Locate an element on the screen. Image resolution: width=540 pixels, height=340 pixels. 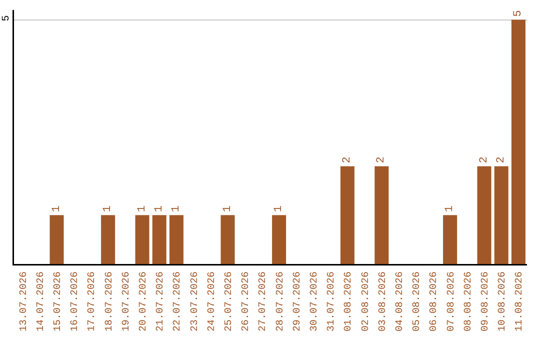
data-label: 5 is located at coordinates (518, 13).